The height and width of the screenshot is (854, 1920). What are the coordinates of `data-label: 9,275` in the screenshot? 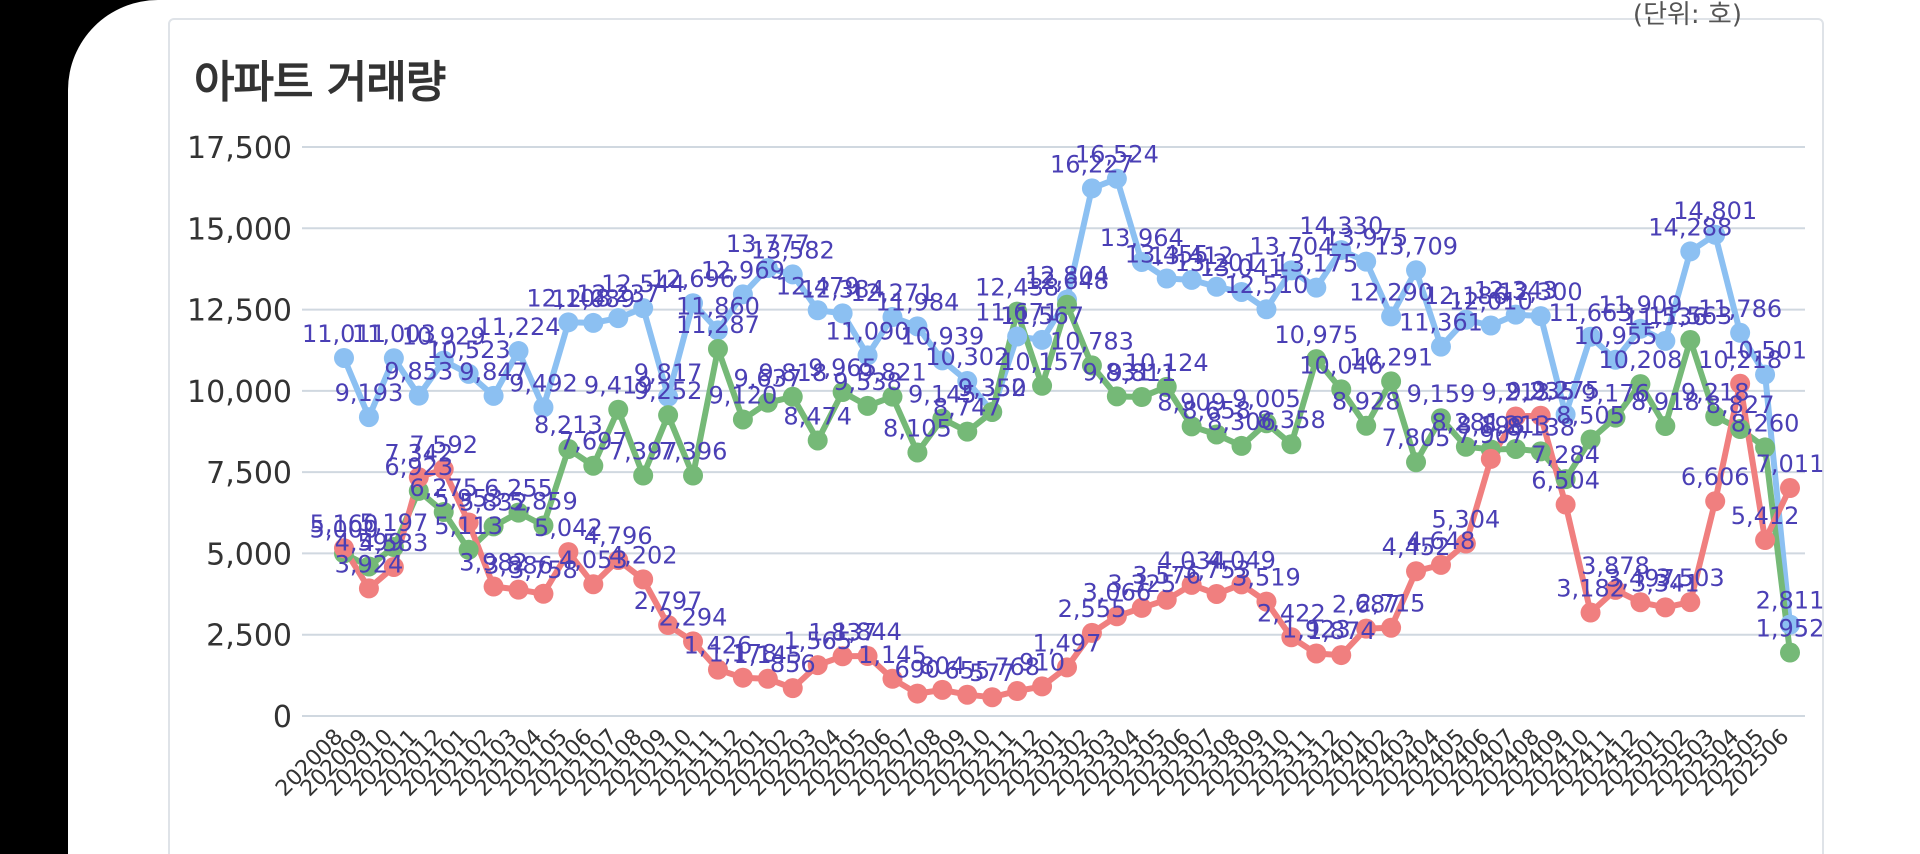 It's located at (1565, 390).